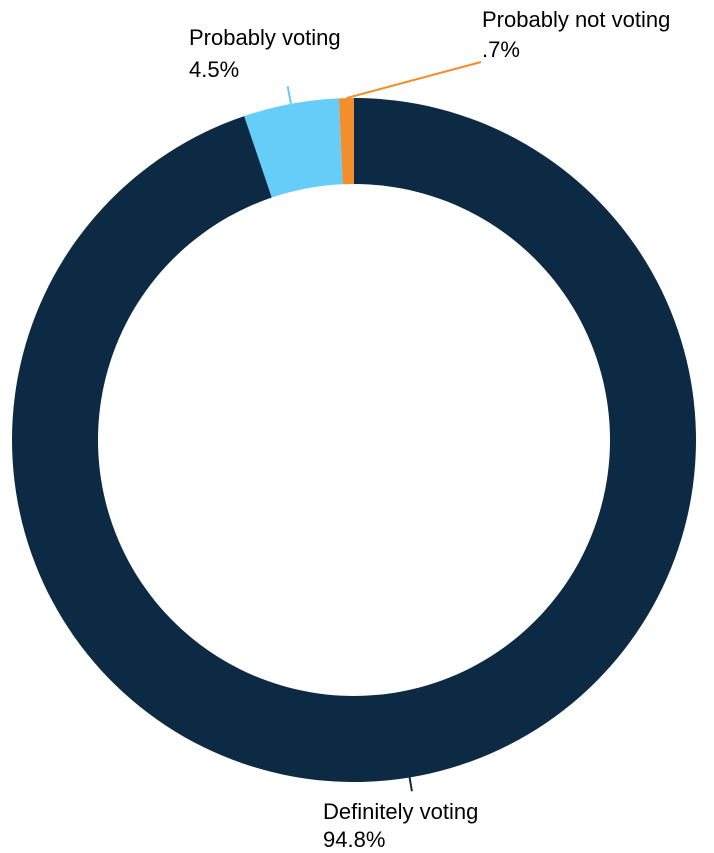 The image size is (714, 853). I want to click on slice-label-probably-voting: Probably voting, so click(265, 37).